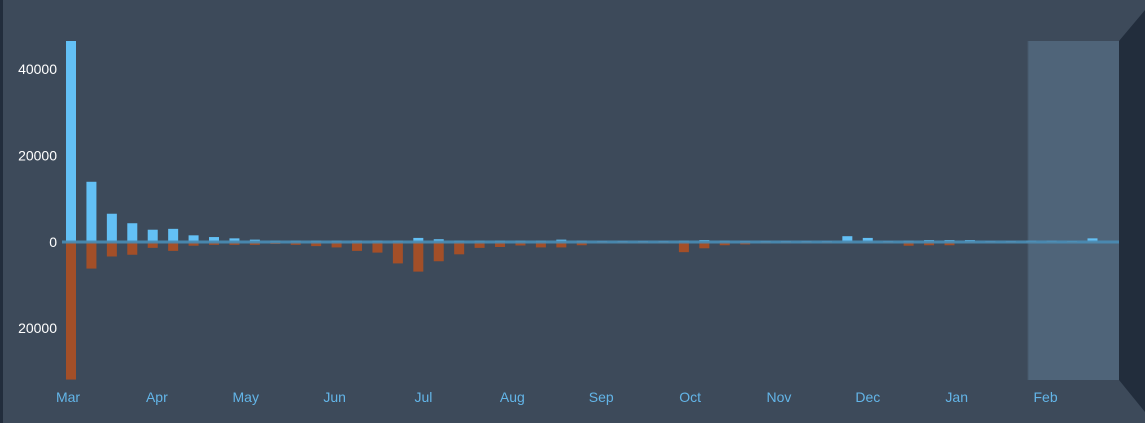 Image resolution: width=1145 pixels, height=423 pixels. What do you see at coordinates (1132, 401) in the screenshot?
I see `side-panel-bevel-bottom` at bounding box center [1132, 401].